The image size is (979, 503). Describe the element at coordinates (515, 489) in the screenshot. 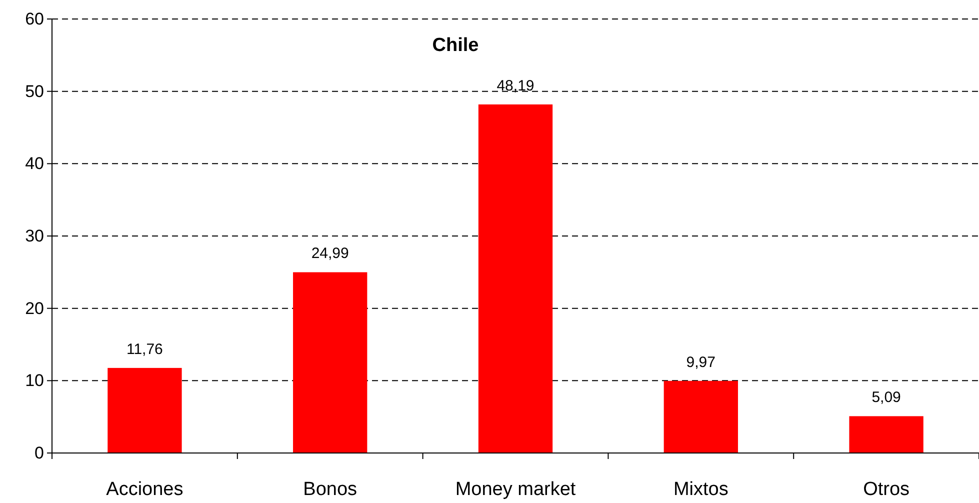

I see `x-tick-label: Money market` at that location.